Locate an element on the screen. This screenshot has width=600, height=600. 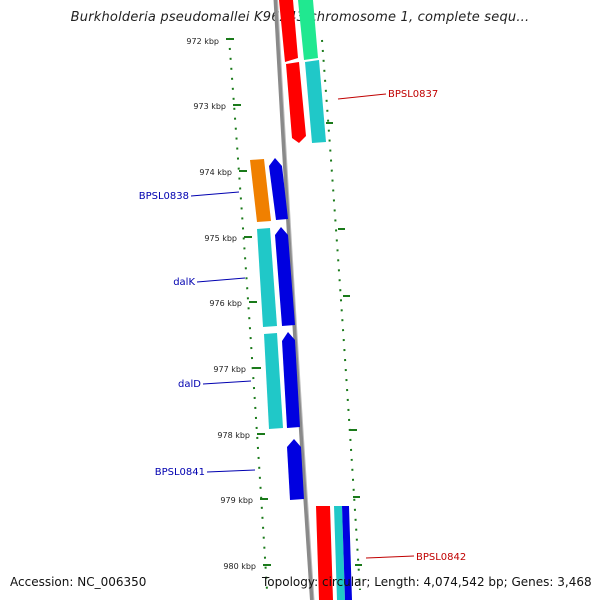
label-bpsl0842: BPSL0842 is located at coordinates (441, 557).